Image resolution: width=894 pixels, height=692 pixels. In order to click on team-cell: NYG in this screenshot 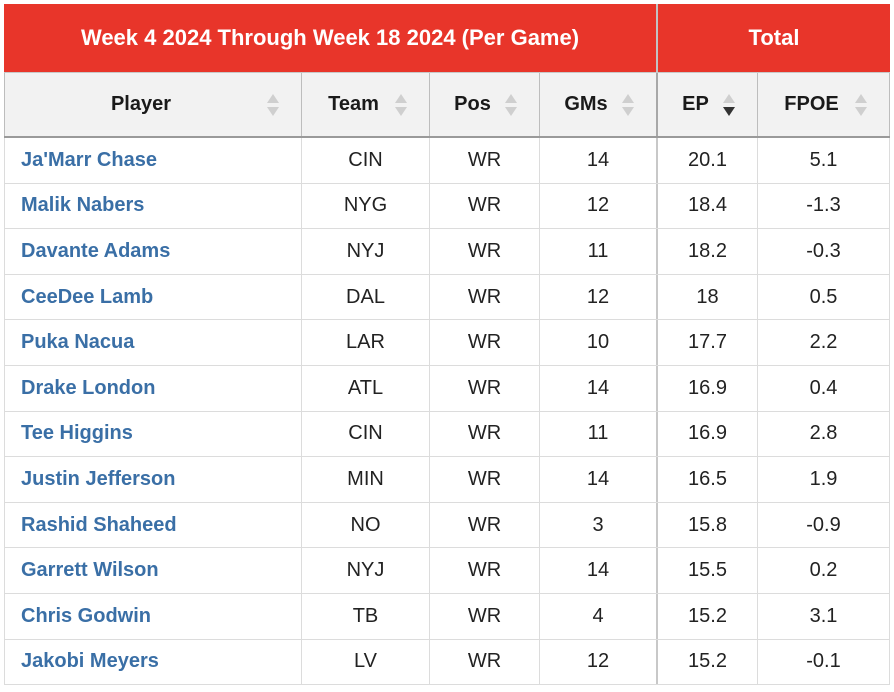, I will do `click(366, 206)`.